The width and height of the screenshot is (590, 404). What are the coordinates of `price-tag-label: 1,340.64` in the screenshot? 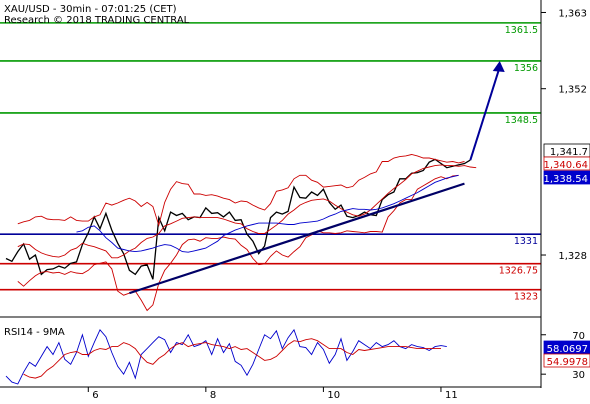 It's located at (565, 165).